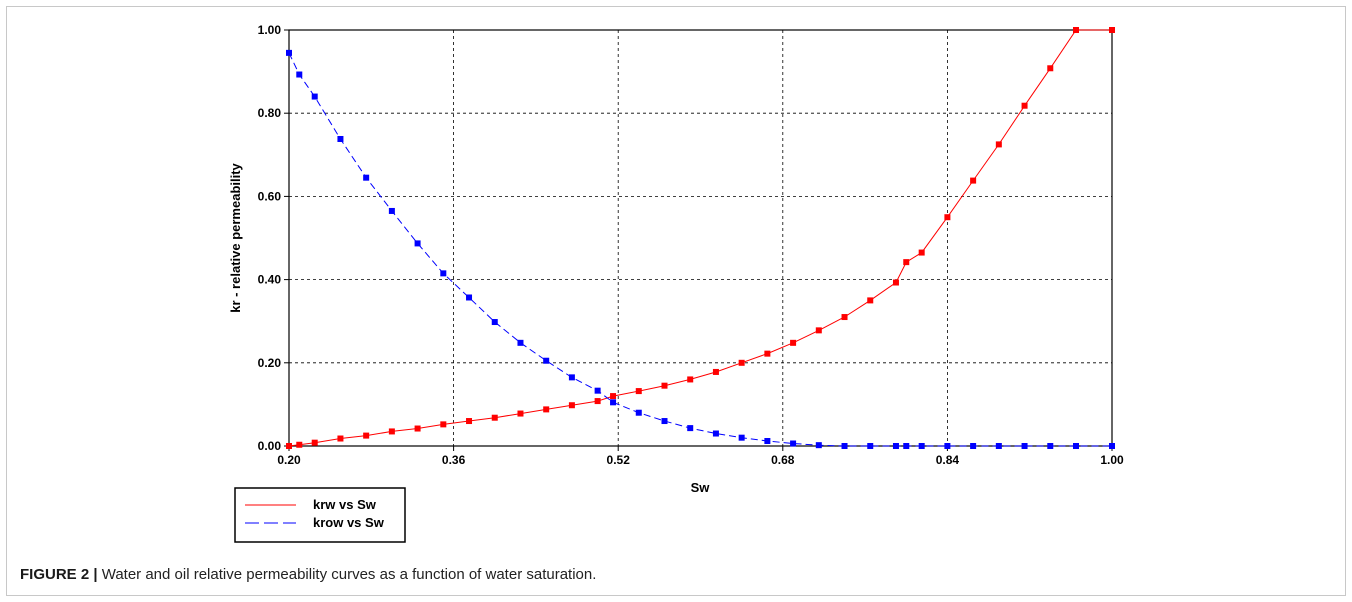 The width and height of the screenshot is (1352, 602). I want to click on y-tick-label: 0.20, so click(270, 363).